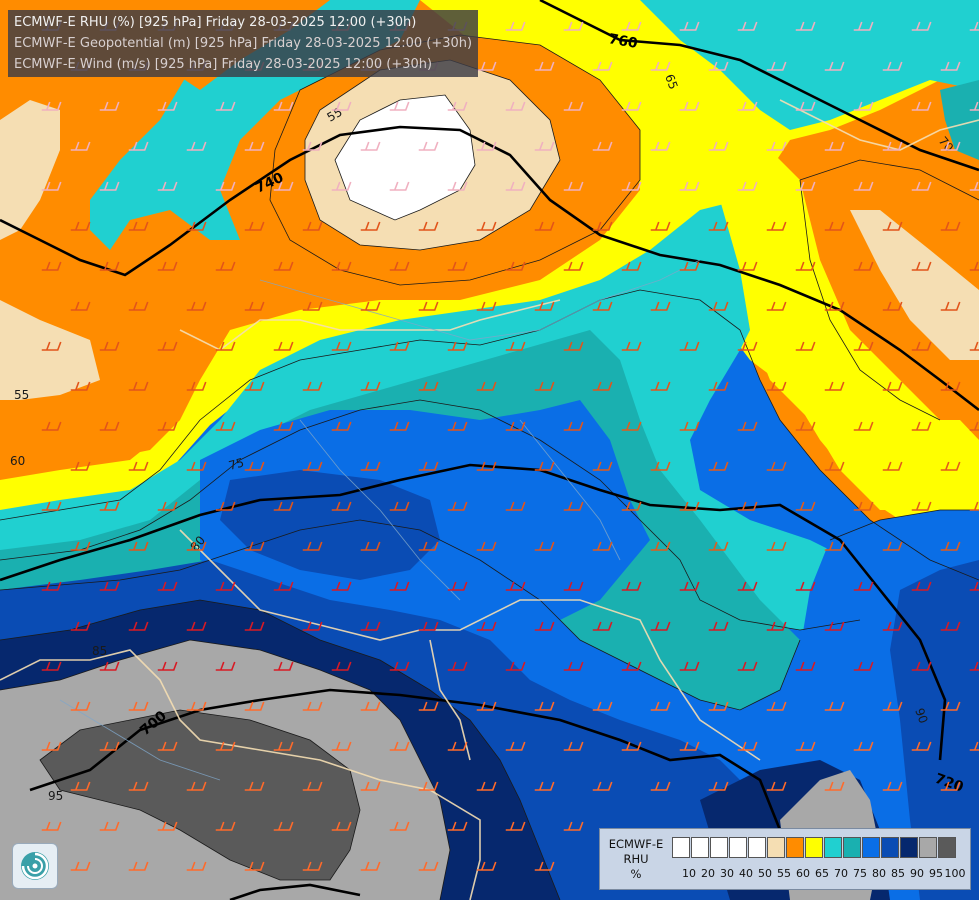 Image resolution: width=979 pixels, height=900 pixels. I want to click on geopotential-760-line, so click(759, 86).